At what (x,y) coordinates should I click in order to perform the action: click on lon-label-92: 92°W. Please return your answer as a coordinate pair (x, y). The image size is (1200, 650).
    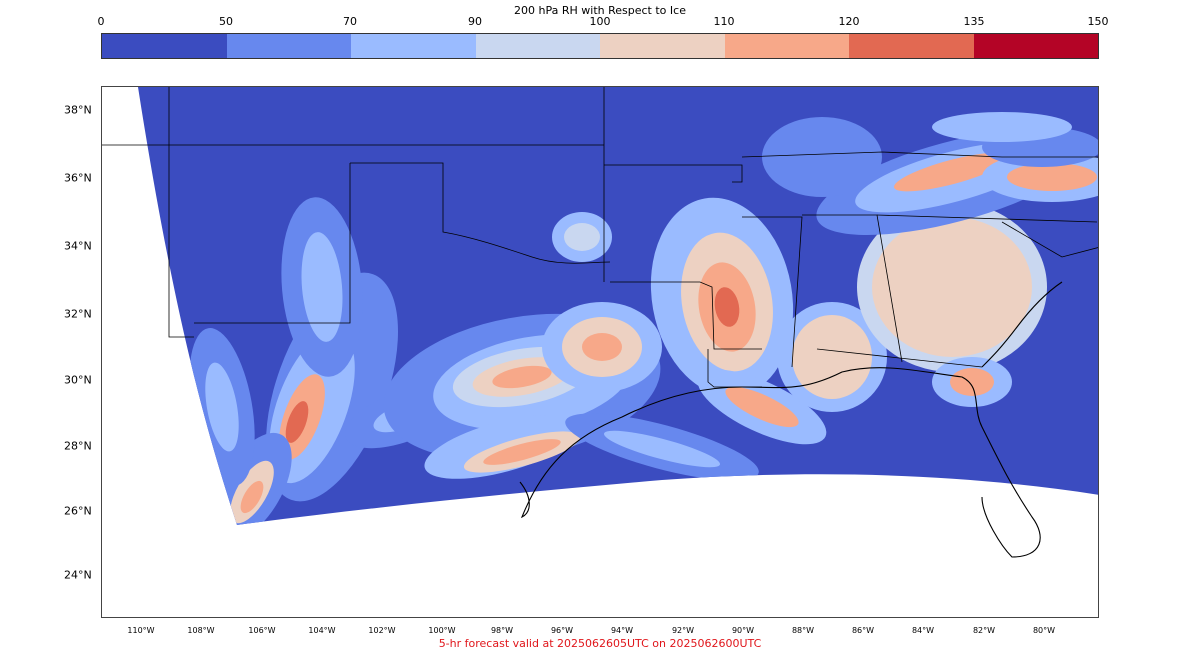
    Looking at the image, I should click on (683, 630).